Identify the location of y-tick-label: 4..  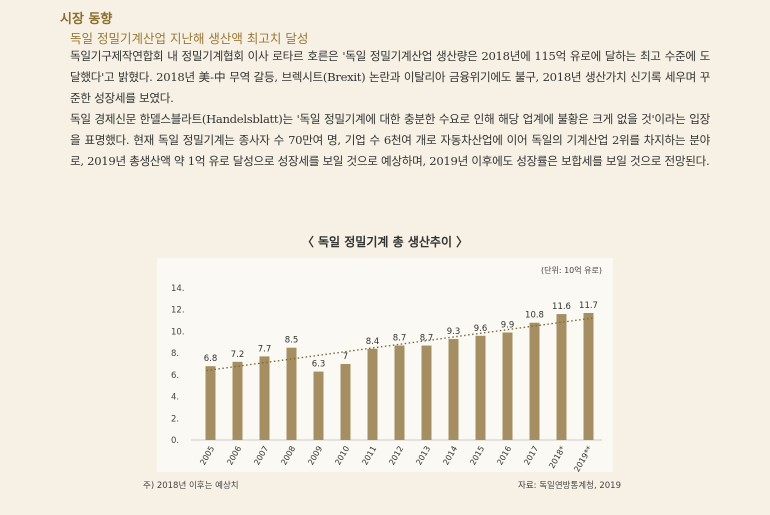
(175, 398).